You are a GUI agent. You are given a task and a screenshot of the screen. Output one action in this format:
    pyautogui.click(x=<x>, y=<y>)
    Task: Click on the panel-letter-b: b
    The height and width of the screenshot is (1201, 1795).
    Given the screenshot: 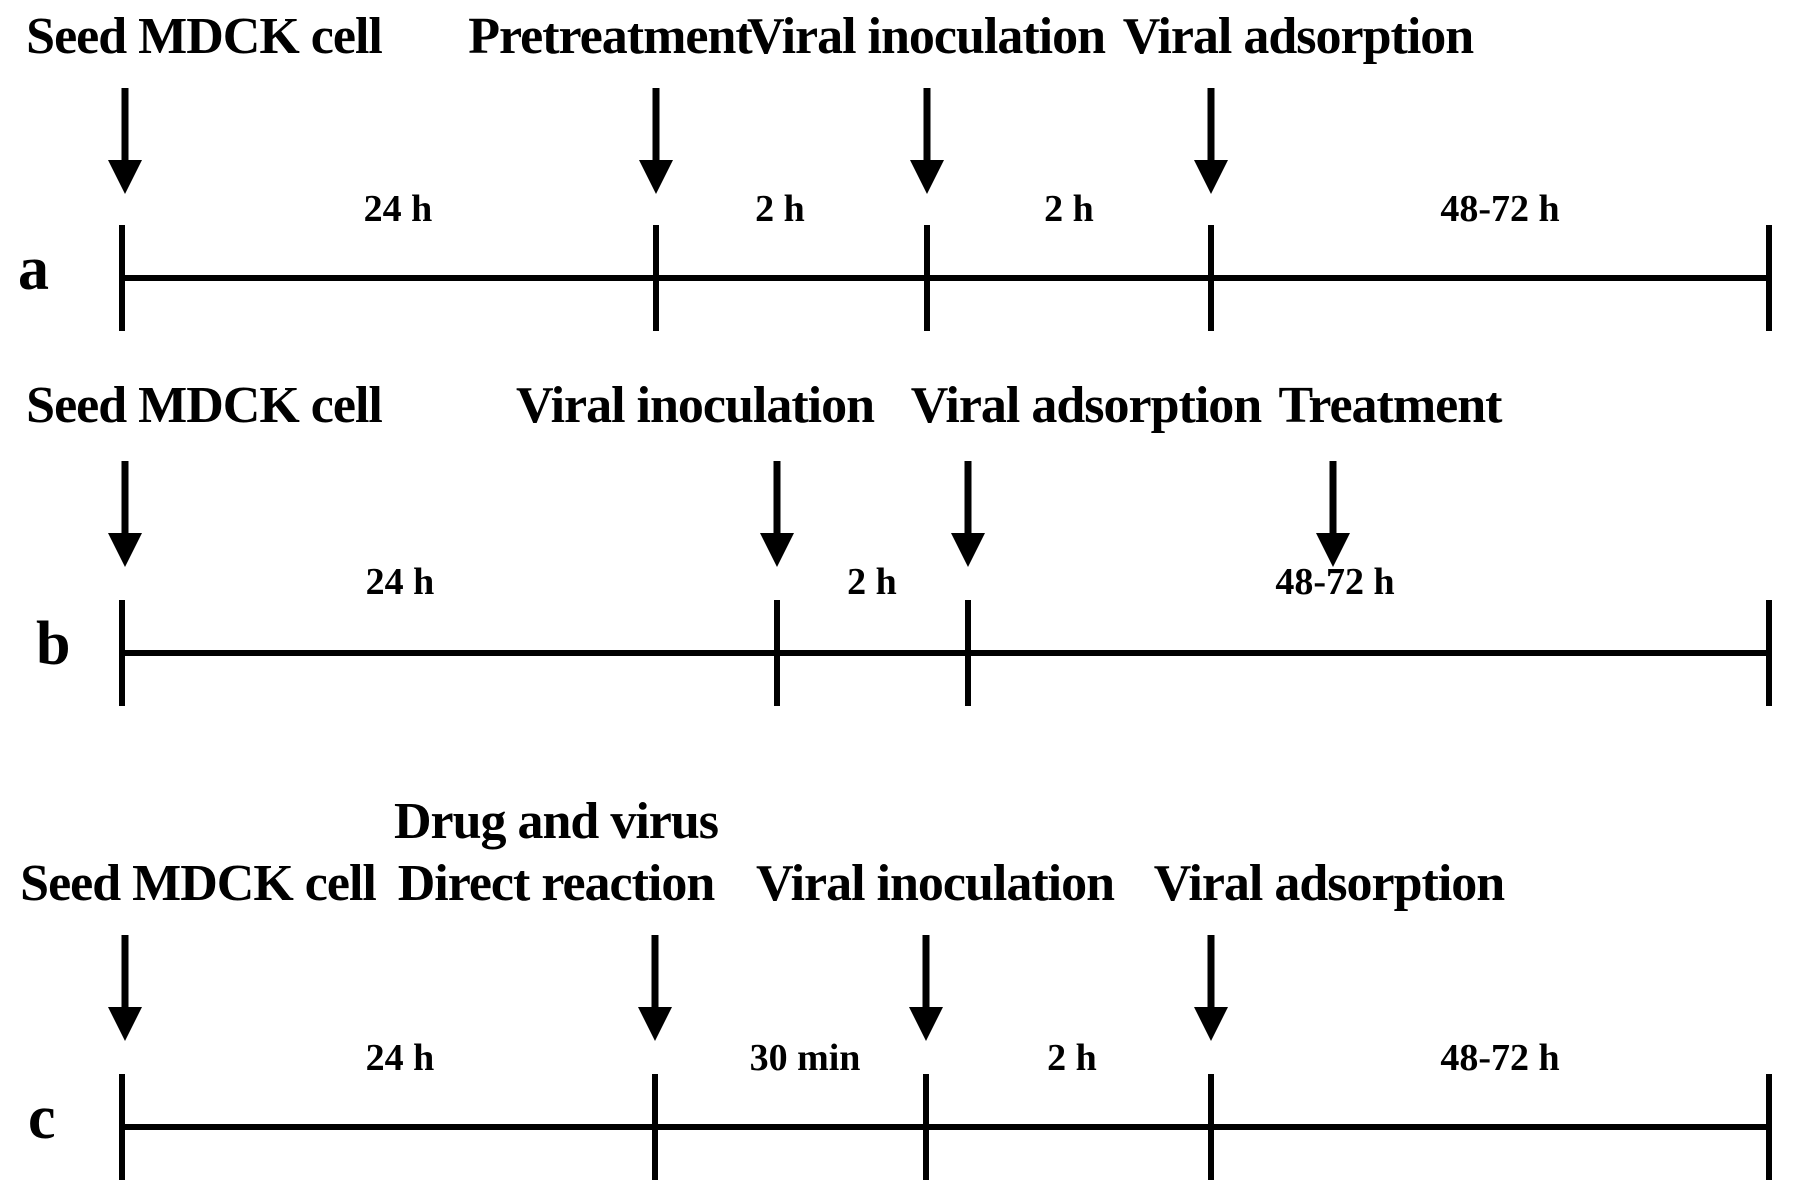 What is the action you would take?
    pyautogui.click(x=53, y=644)
    